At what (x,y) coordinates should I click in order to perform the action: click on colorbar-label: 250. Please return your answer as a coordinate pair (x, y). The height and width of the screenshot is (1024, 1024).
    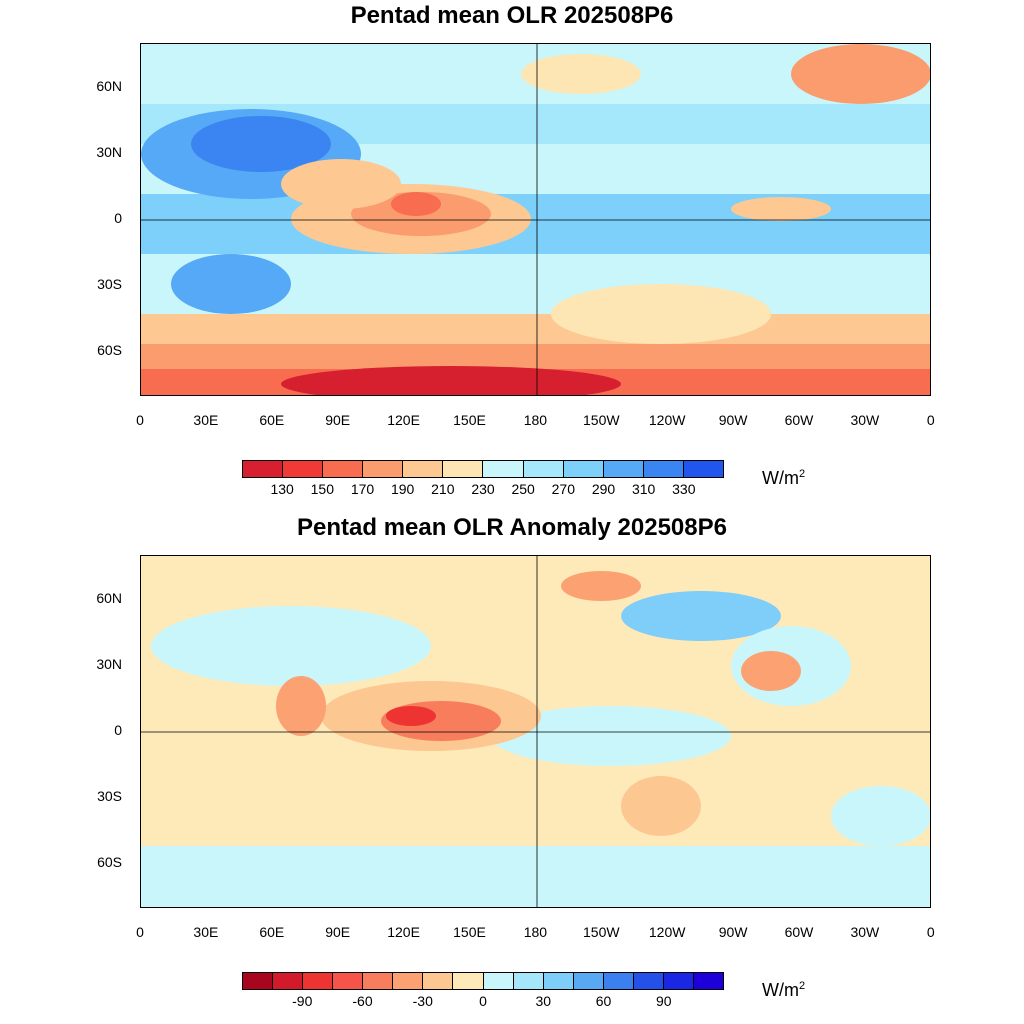
    Looking at the image, I should click on (523, 489).